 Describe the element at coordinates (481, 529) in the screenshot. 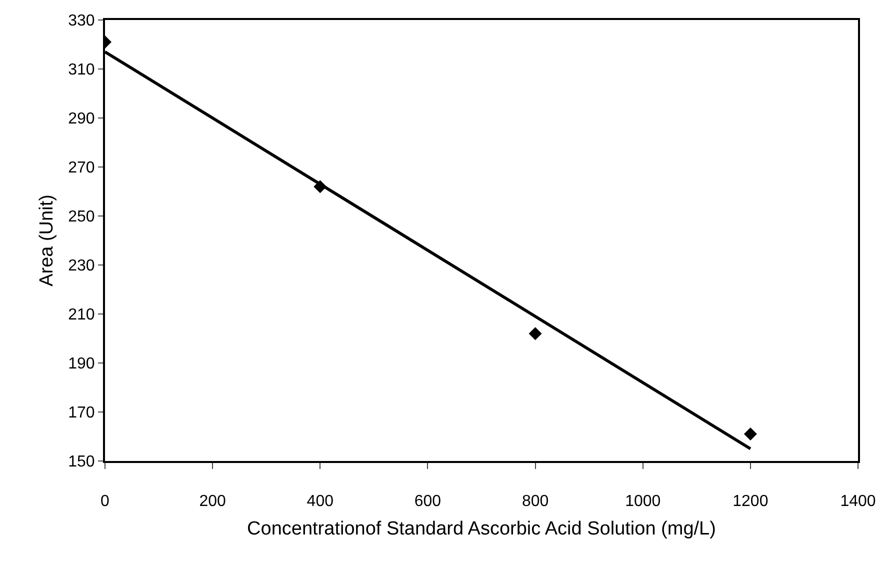

I see `x-axis-title: Concentrationof Standard Ascorbic Acid Solution (mg/L)` at that location.